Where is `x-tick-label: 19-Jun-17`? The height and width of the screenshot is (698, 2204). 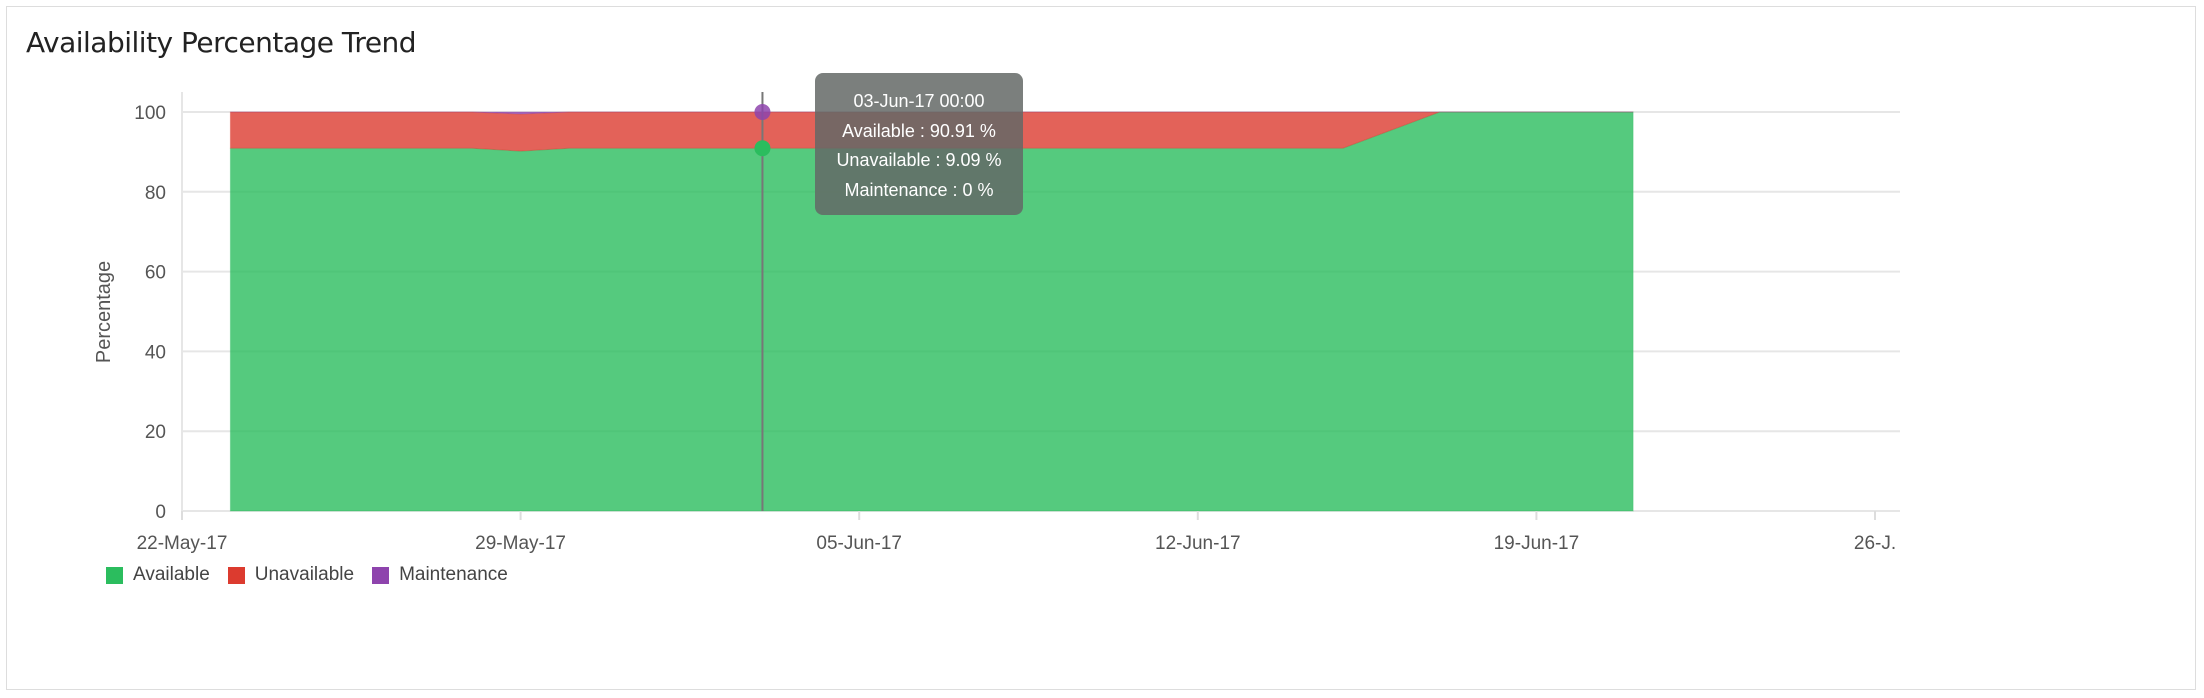 x-tick-label: 19-Jun-17 is located at coordinates (1537, 543).